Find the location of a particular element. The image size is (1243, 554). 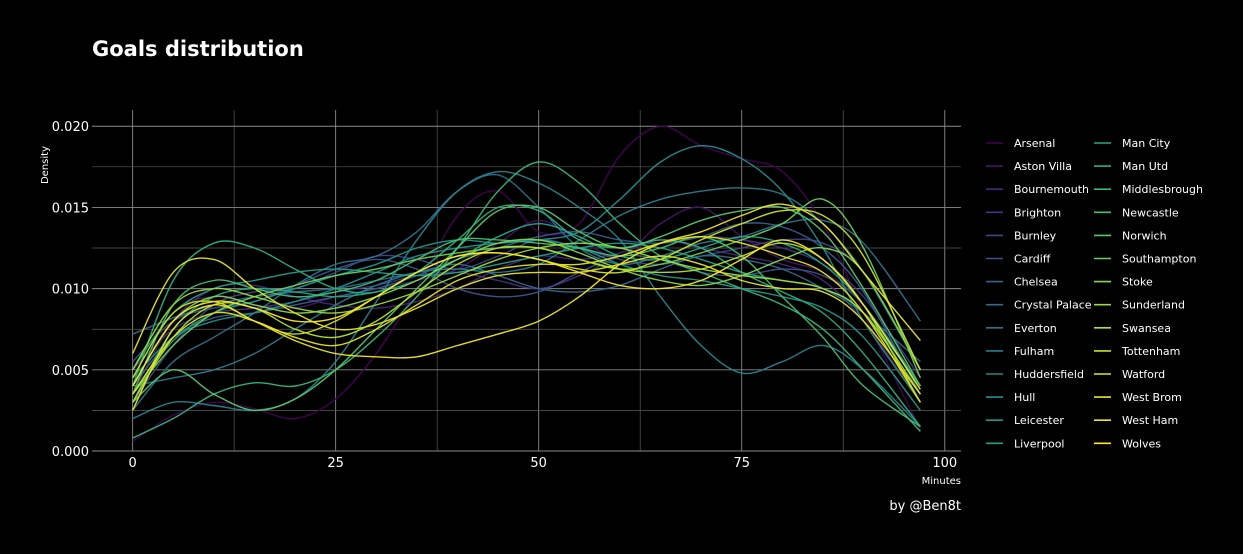

legend-label-norwich: Norwich is located at coordinates (1144, 235).